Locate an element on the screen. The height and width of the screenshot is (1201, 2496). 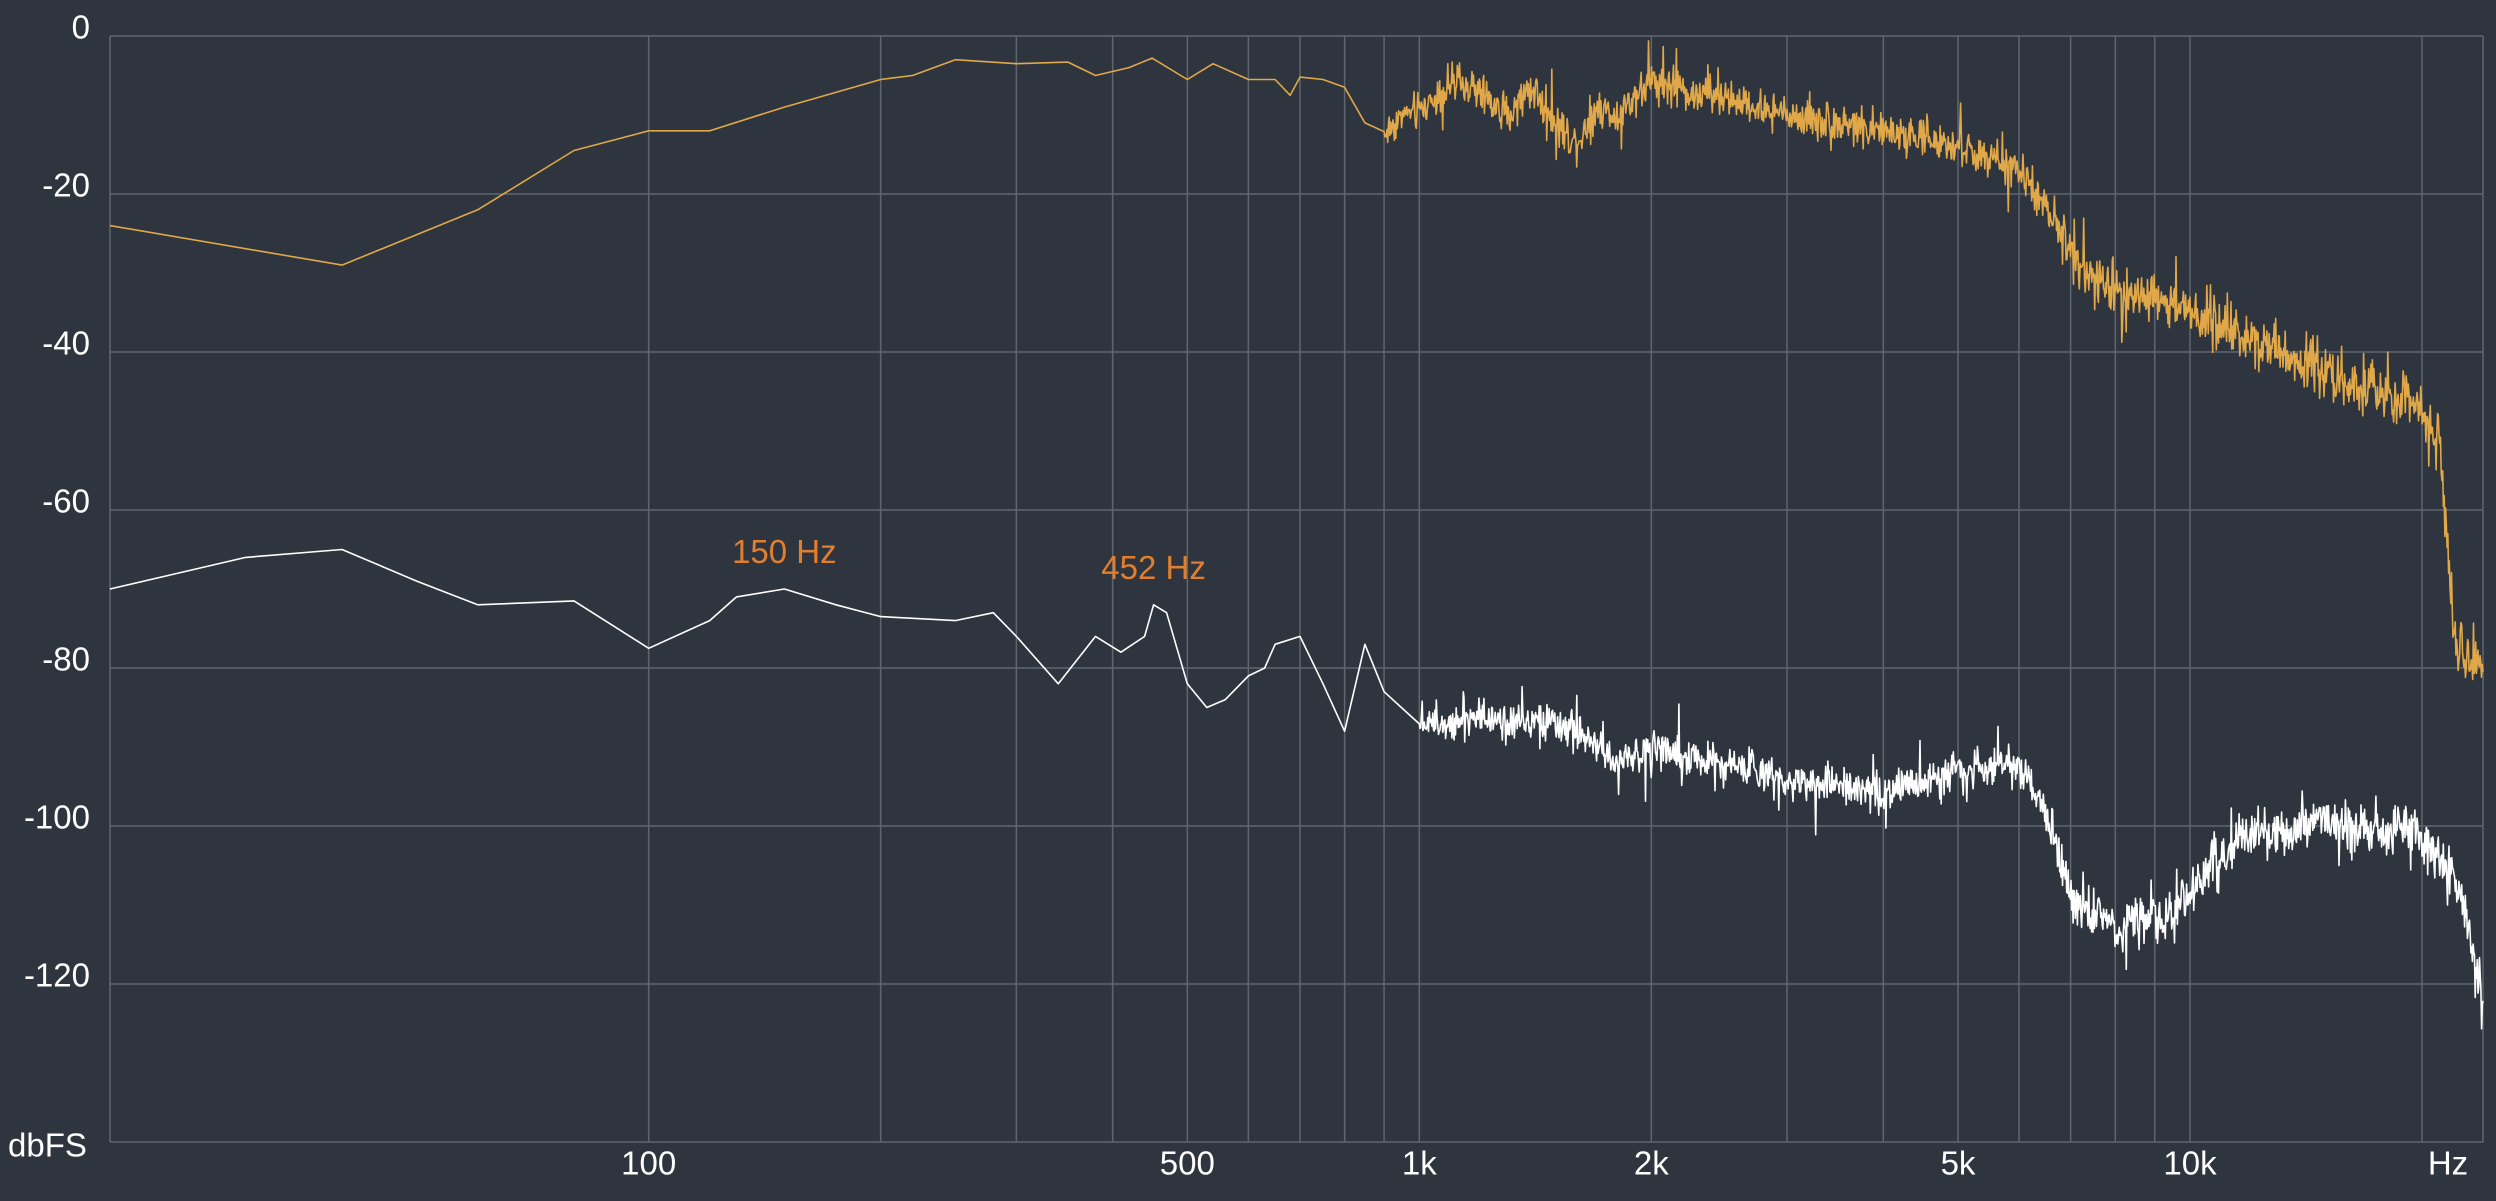
y-tick-label: -120 is located at coordinates (57, 975).